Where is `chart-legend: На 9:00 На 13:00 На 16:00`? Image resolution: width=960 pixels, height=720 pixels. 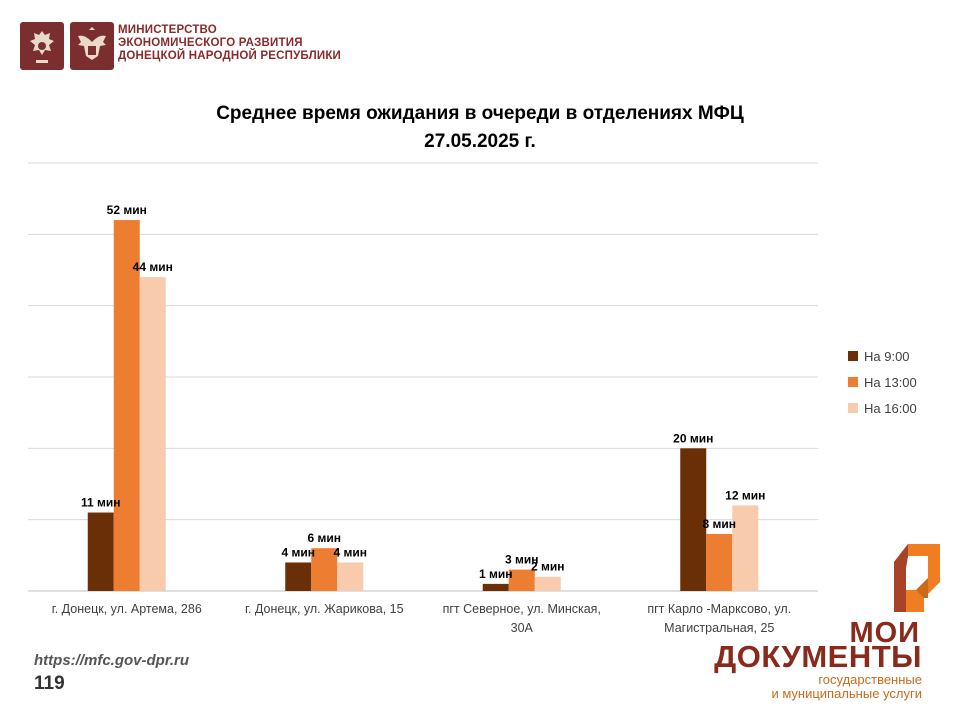 chart-legend: На 9:00 На 13:00 На 16:00 is located at coordinates (882, 382).